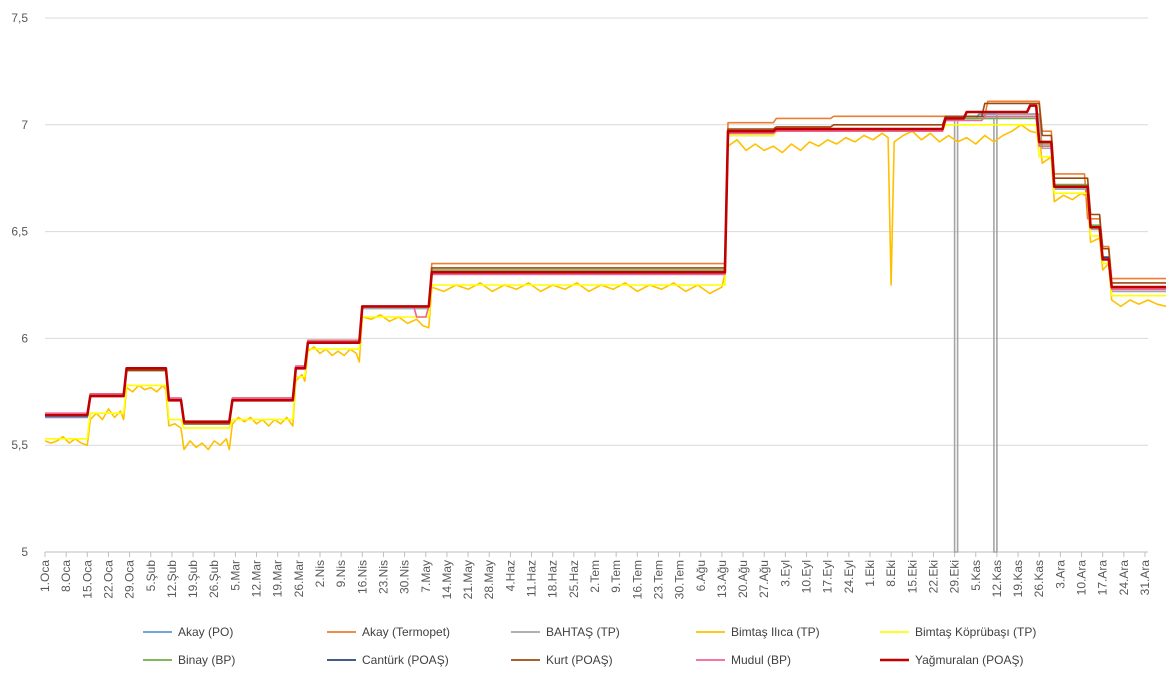  I want to click on x-tick-label: 12.Şub, so click(172, 579).